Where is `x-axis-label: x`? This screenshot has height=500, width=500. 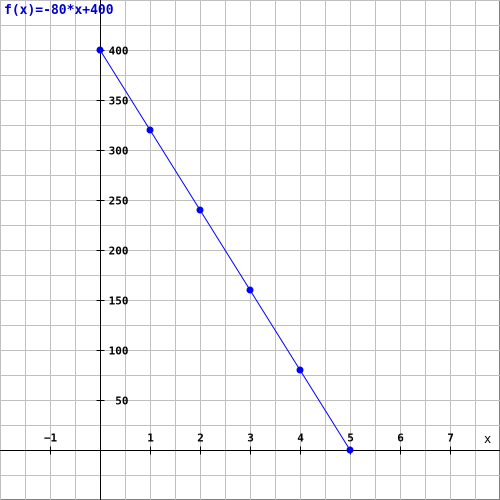
x-axis-label: x is located at coordinates (487, 439).